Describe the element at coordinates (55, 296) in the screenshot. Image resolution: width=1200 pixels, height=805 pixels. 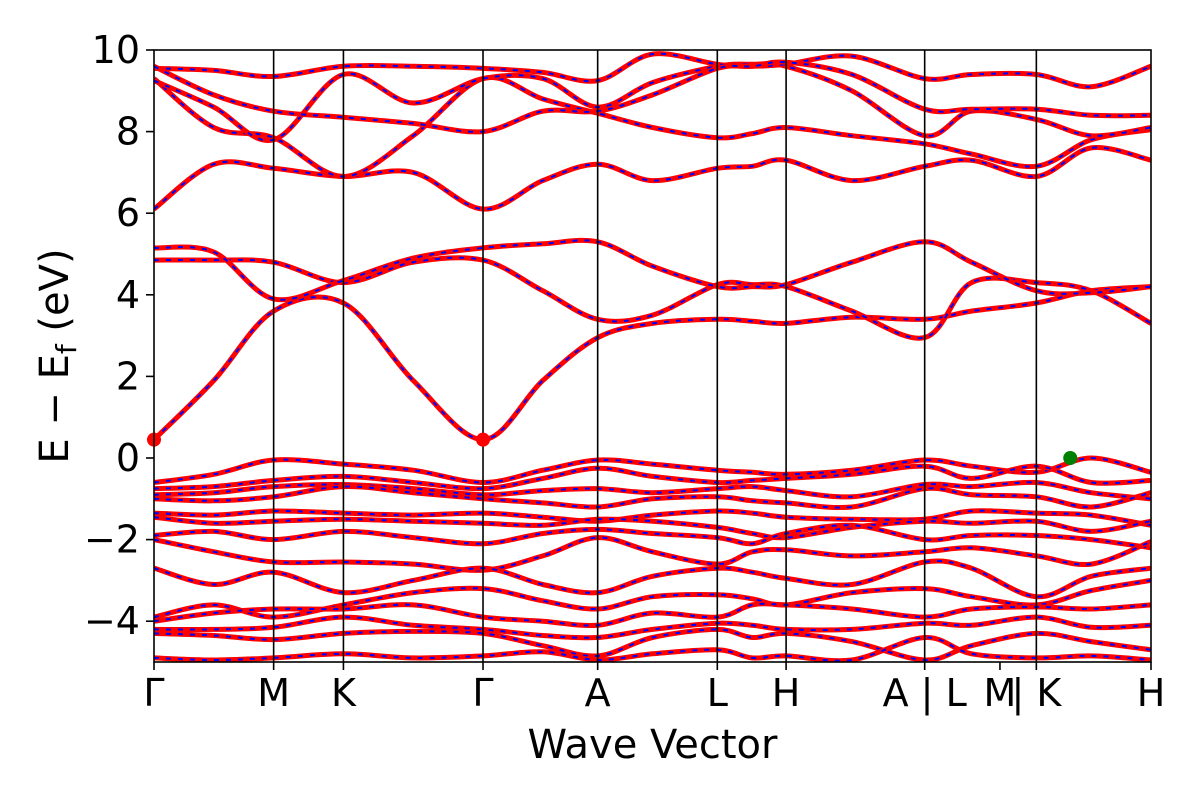
I see `y-axis-title-unit: (eV)` at that location.